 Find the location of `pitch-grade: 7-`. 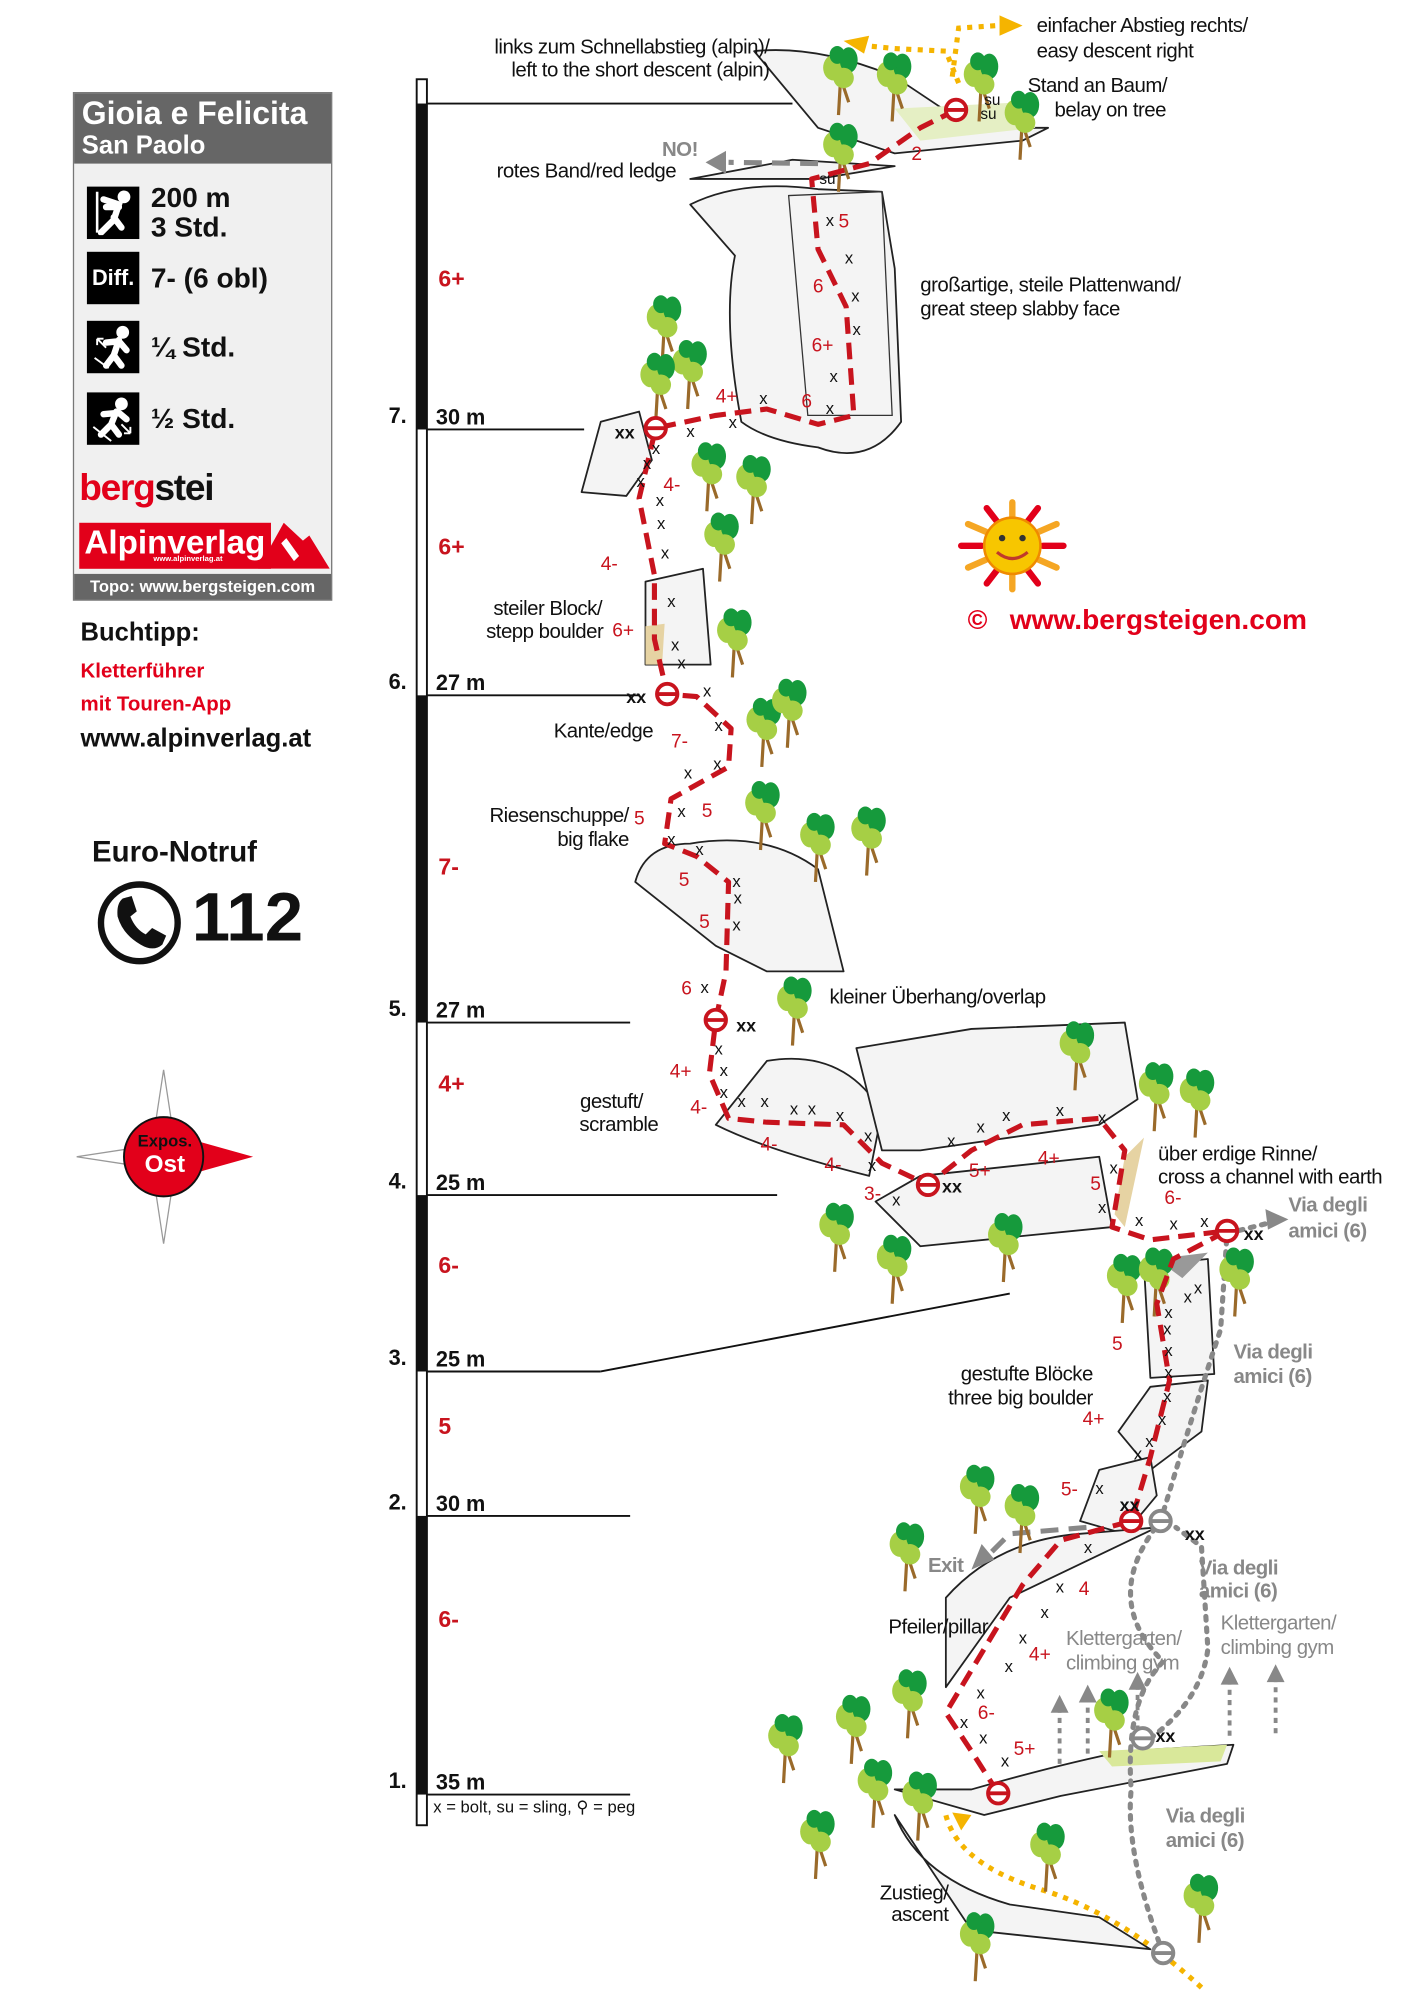

pitch-grade: 7- is located at coordinates (448, 866).